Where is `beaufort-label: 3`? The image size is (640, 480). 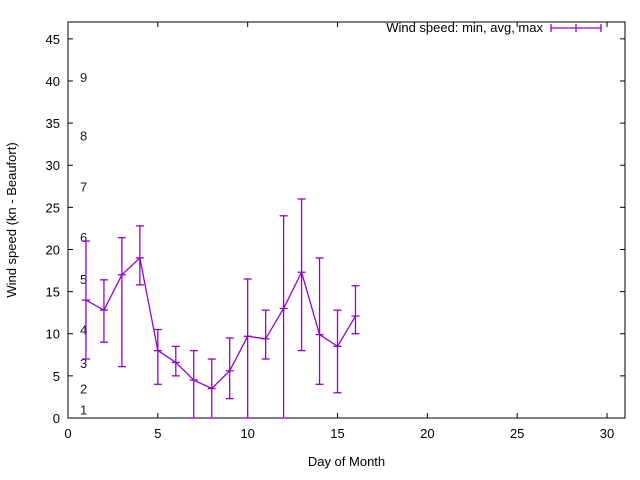 beaufort-label: 3 is located at coordinates (83, 363).